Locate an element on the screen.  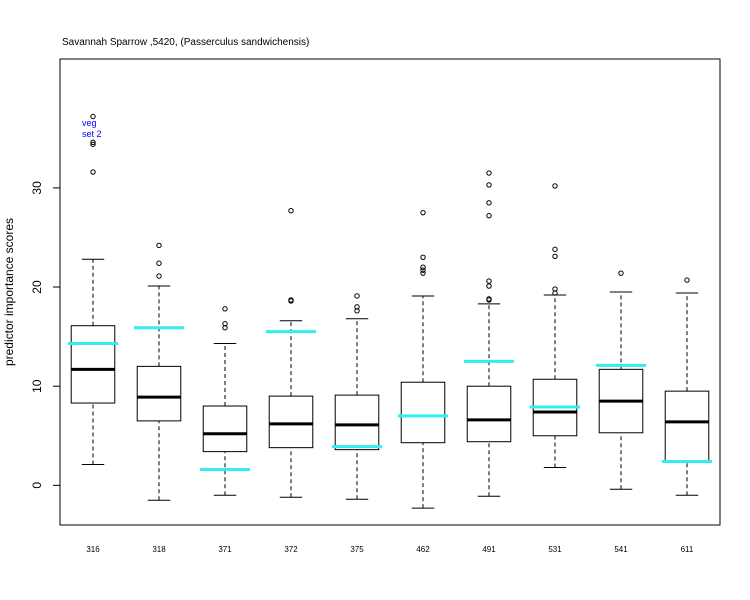
y-tick-label: 30 is located at coordinates (37, 188).